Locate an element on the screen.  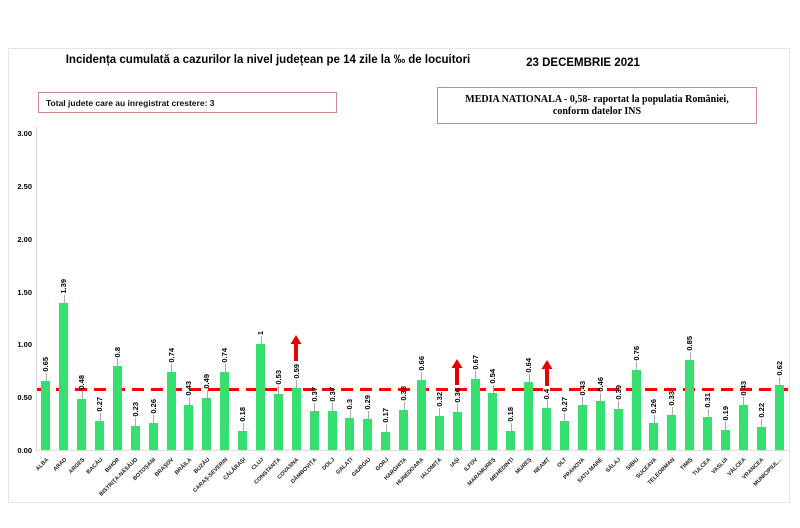
bar-value-label: 0.26 is located at coordinates (654, 406).